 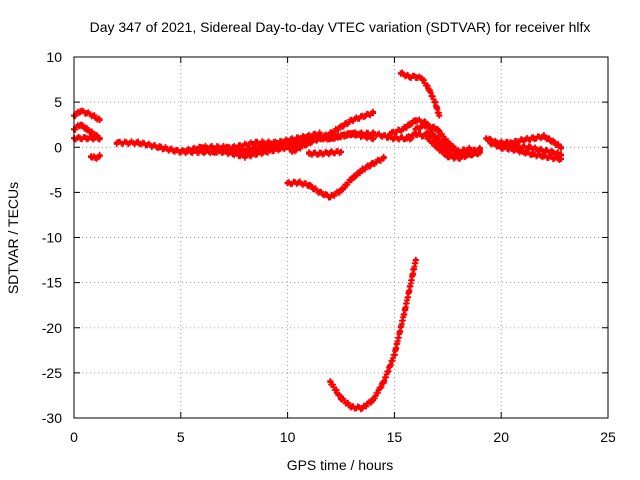 What do you see at coordinates (74, 437) in the screenshot?
I see `x-tick-label: 0` at bounding box center [74, 437].